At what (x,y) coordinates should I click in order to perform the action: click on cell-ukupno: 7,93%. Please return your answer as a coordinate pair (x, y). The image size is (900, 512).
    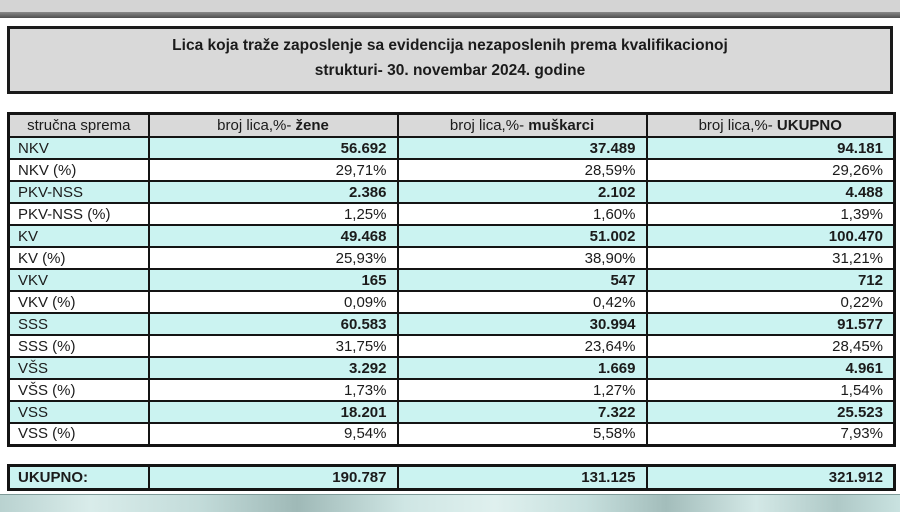
    Looking at the image, I should click on (770, 434).